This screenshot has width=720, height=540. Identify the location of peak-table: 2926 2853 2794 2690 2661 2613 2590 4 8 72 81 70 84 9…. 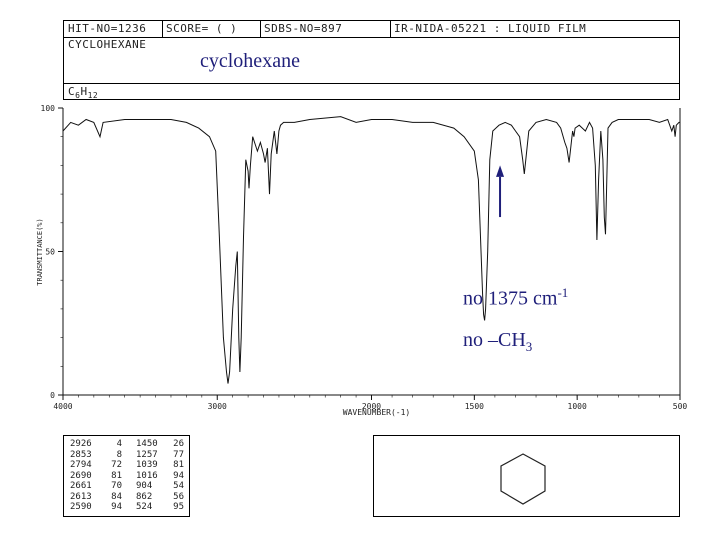
(126, 476).